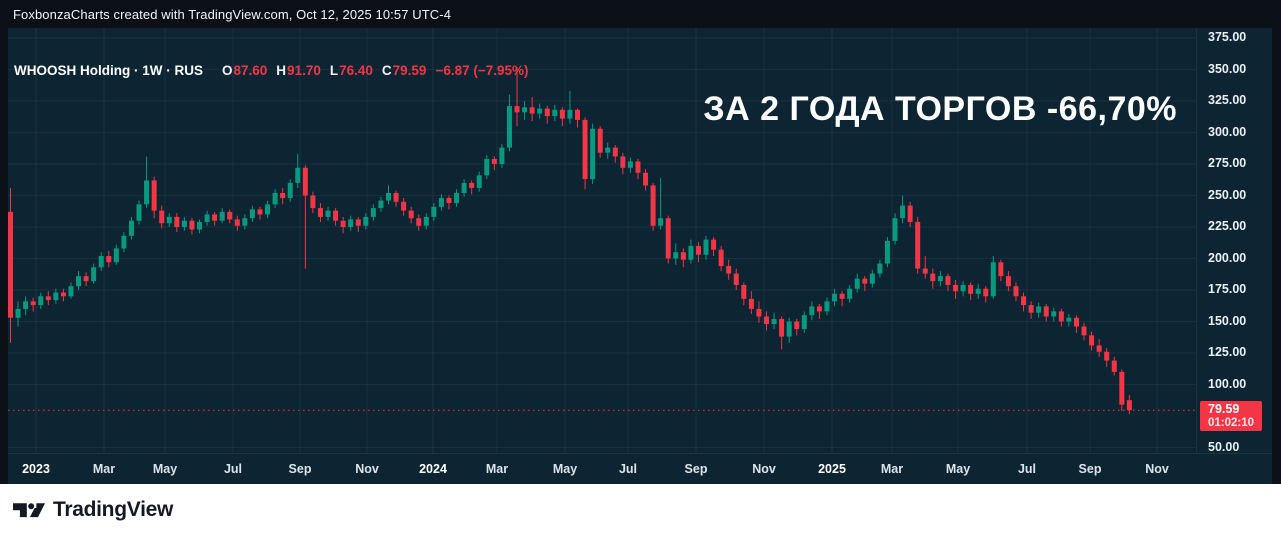 This screenshot has width=1281, height=541. I want to click on last-price-label: 79.59 01:02:10, so click(1231, 416).